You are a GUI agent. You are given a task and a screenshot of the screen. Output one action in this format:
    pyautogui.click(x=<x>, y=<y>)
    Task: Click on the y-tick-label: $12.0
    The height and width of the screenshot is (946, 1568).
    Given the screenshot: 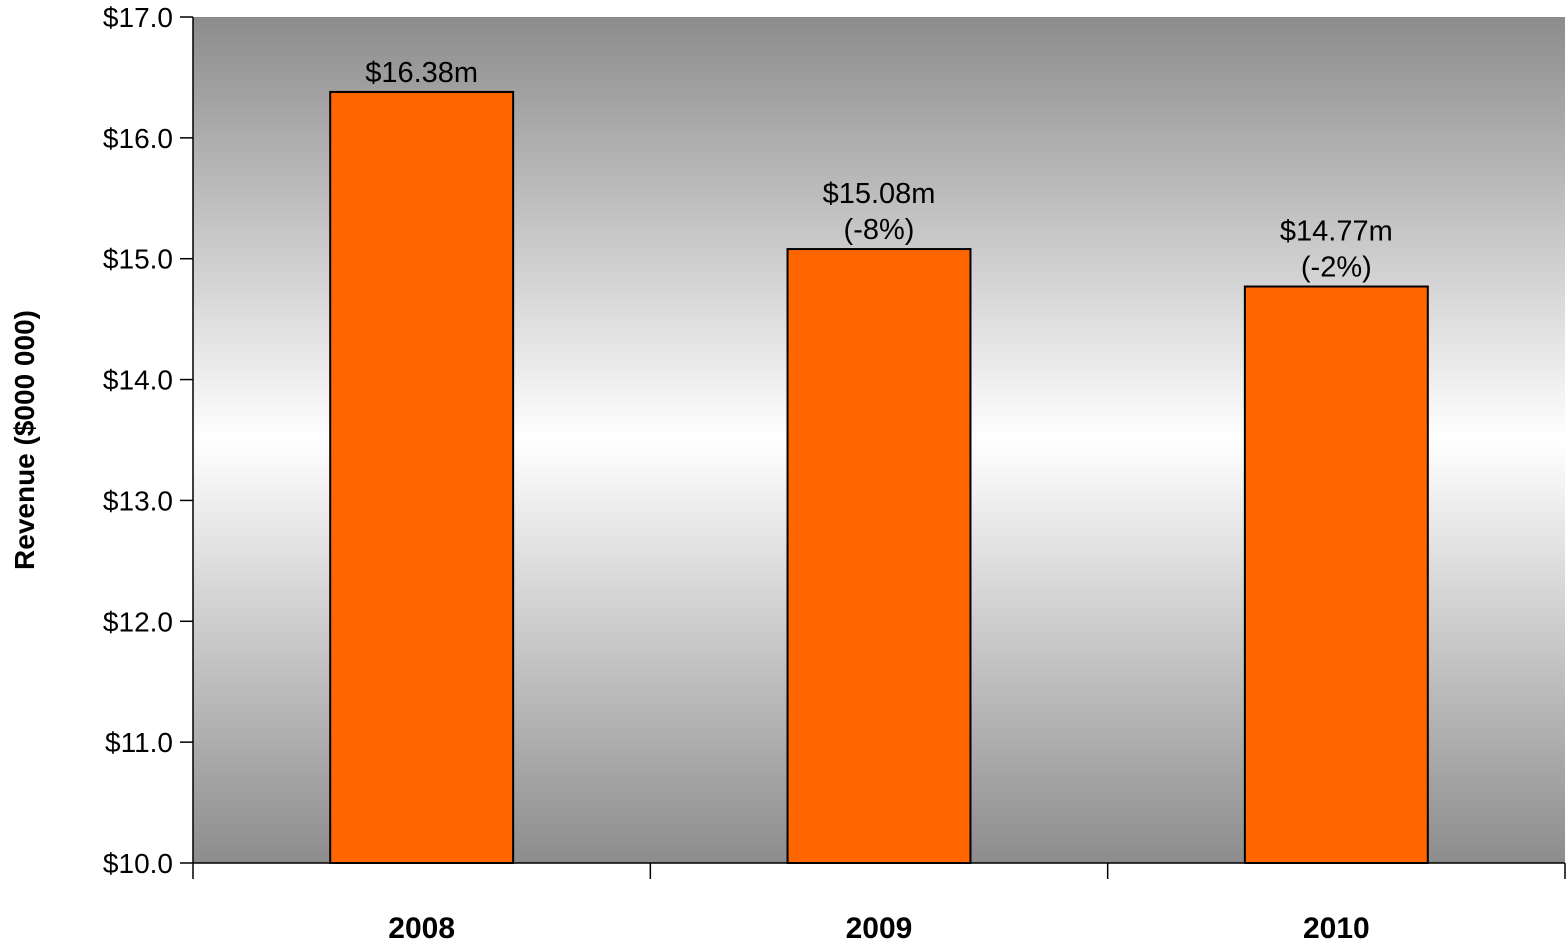 What is the action you would take?
    pyautogui.click(x=138, y=621)
    